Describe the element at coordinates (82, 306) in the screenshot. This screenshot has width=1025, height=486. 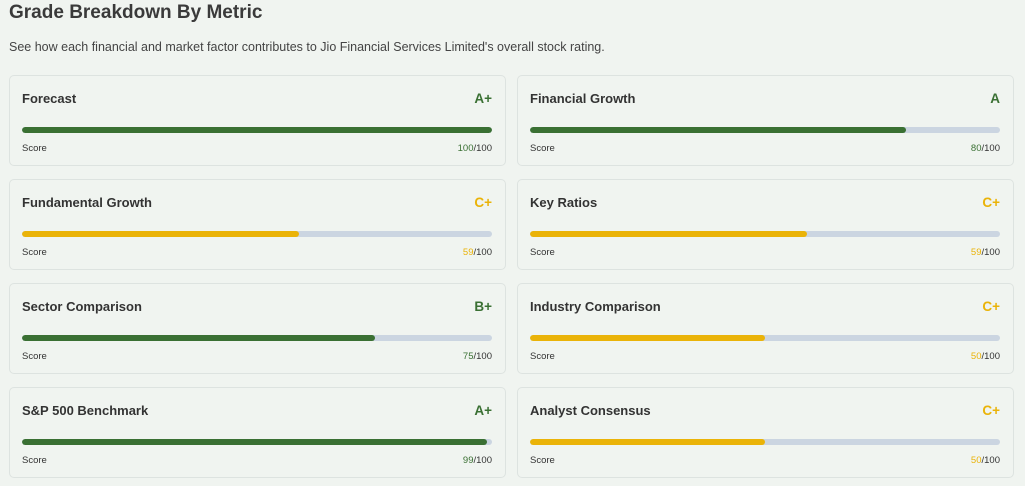
I see `metric-name: Sector Comparison` at that location.